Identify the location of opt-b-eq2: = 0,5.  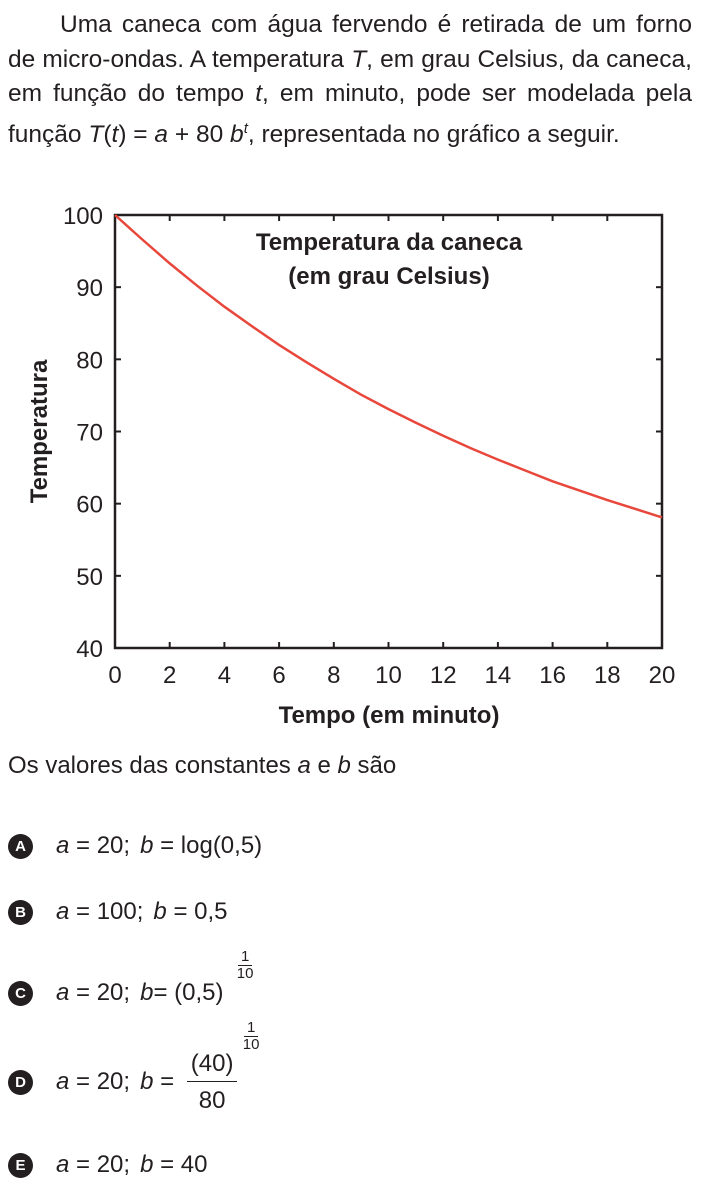
(197, 911).